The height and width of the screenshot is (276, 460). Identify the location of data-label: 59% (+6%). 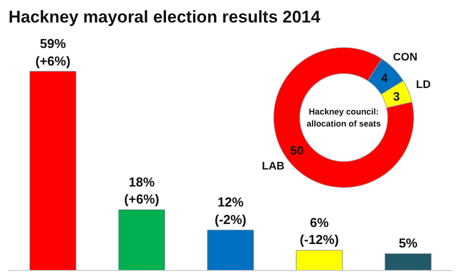
(52, 52).